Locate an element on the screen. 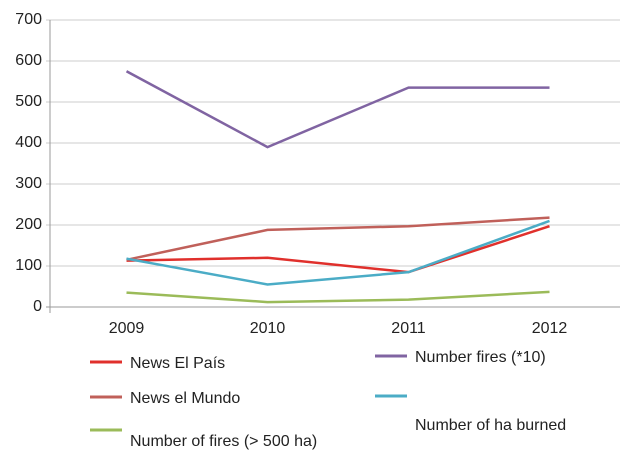  y-tick-label: 700 is located at coordinates (28, 19).